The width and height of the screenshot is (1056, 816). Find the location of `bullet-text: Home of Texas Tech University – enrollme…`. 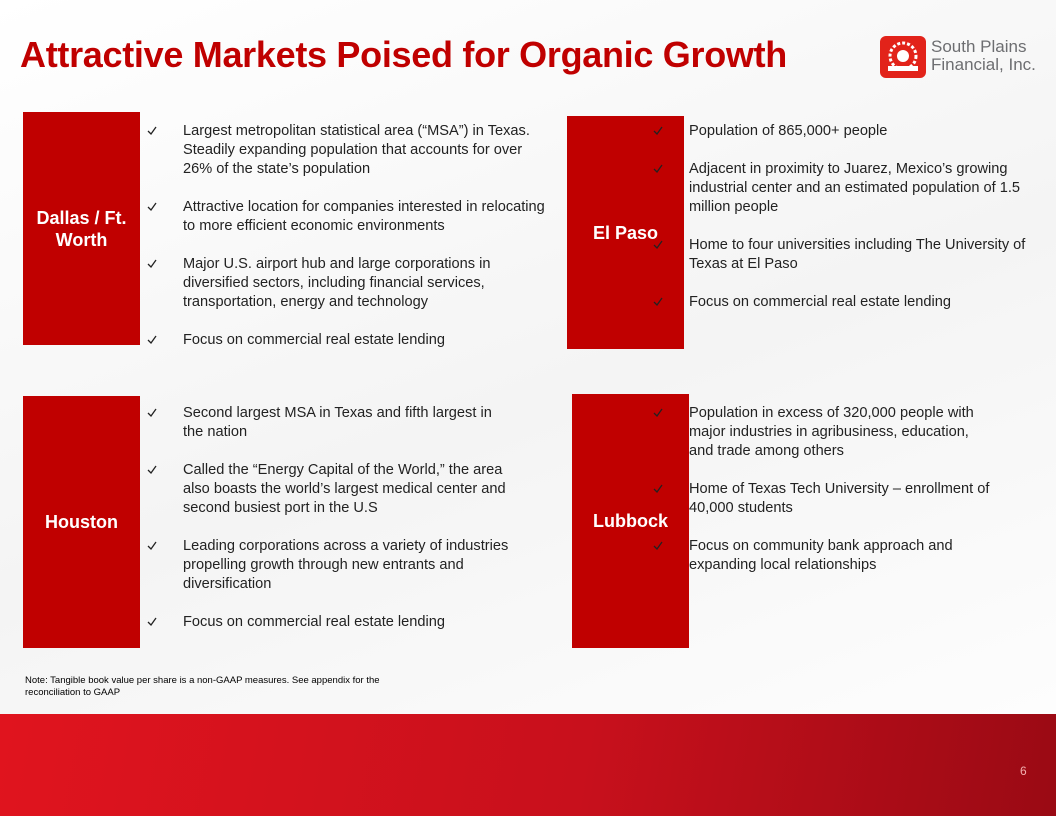

bullet-text: Home of Texas Tech University – enrollme… is located at coordinates (839, 498).